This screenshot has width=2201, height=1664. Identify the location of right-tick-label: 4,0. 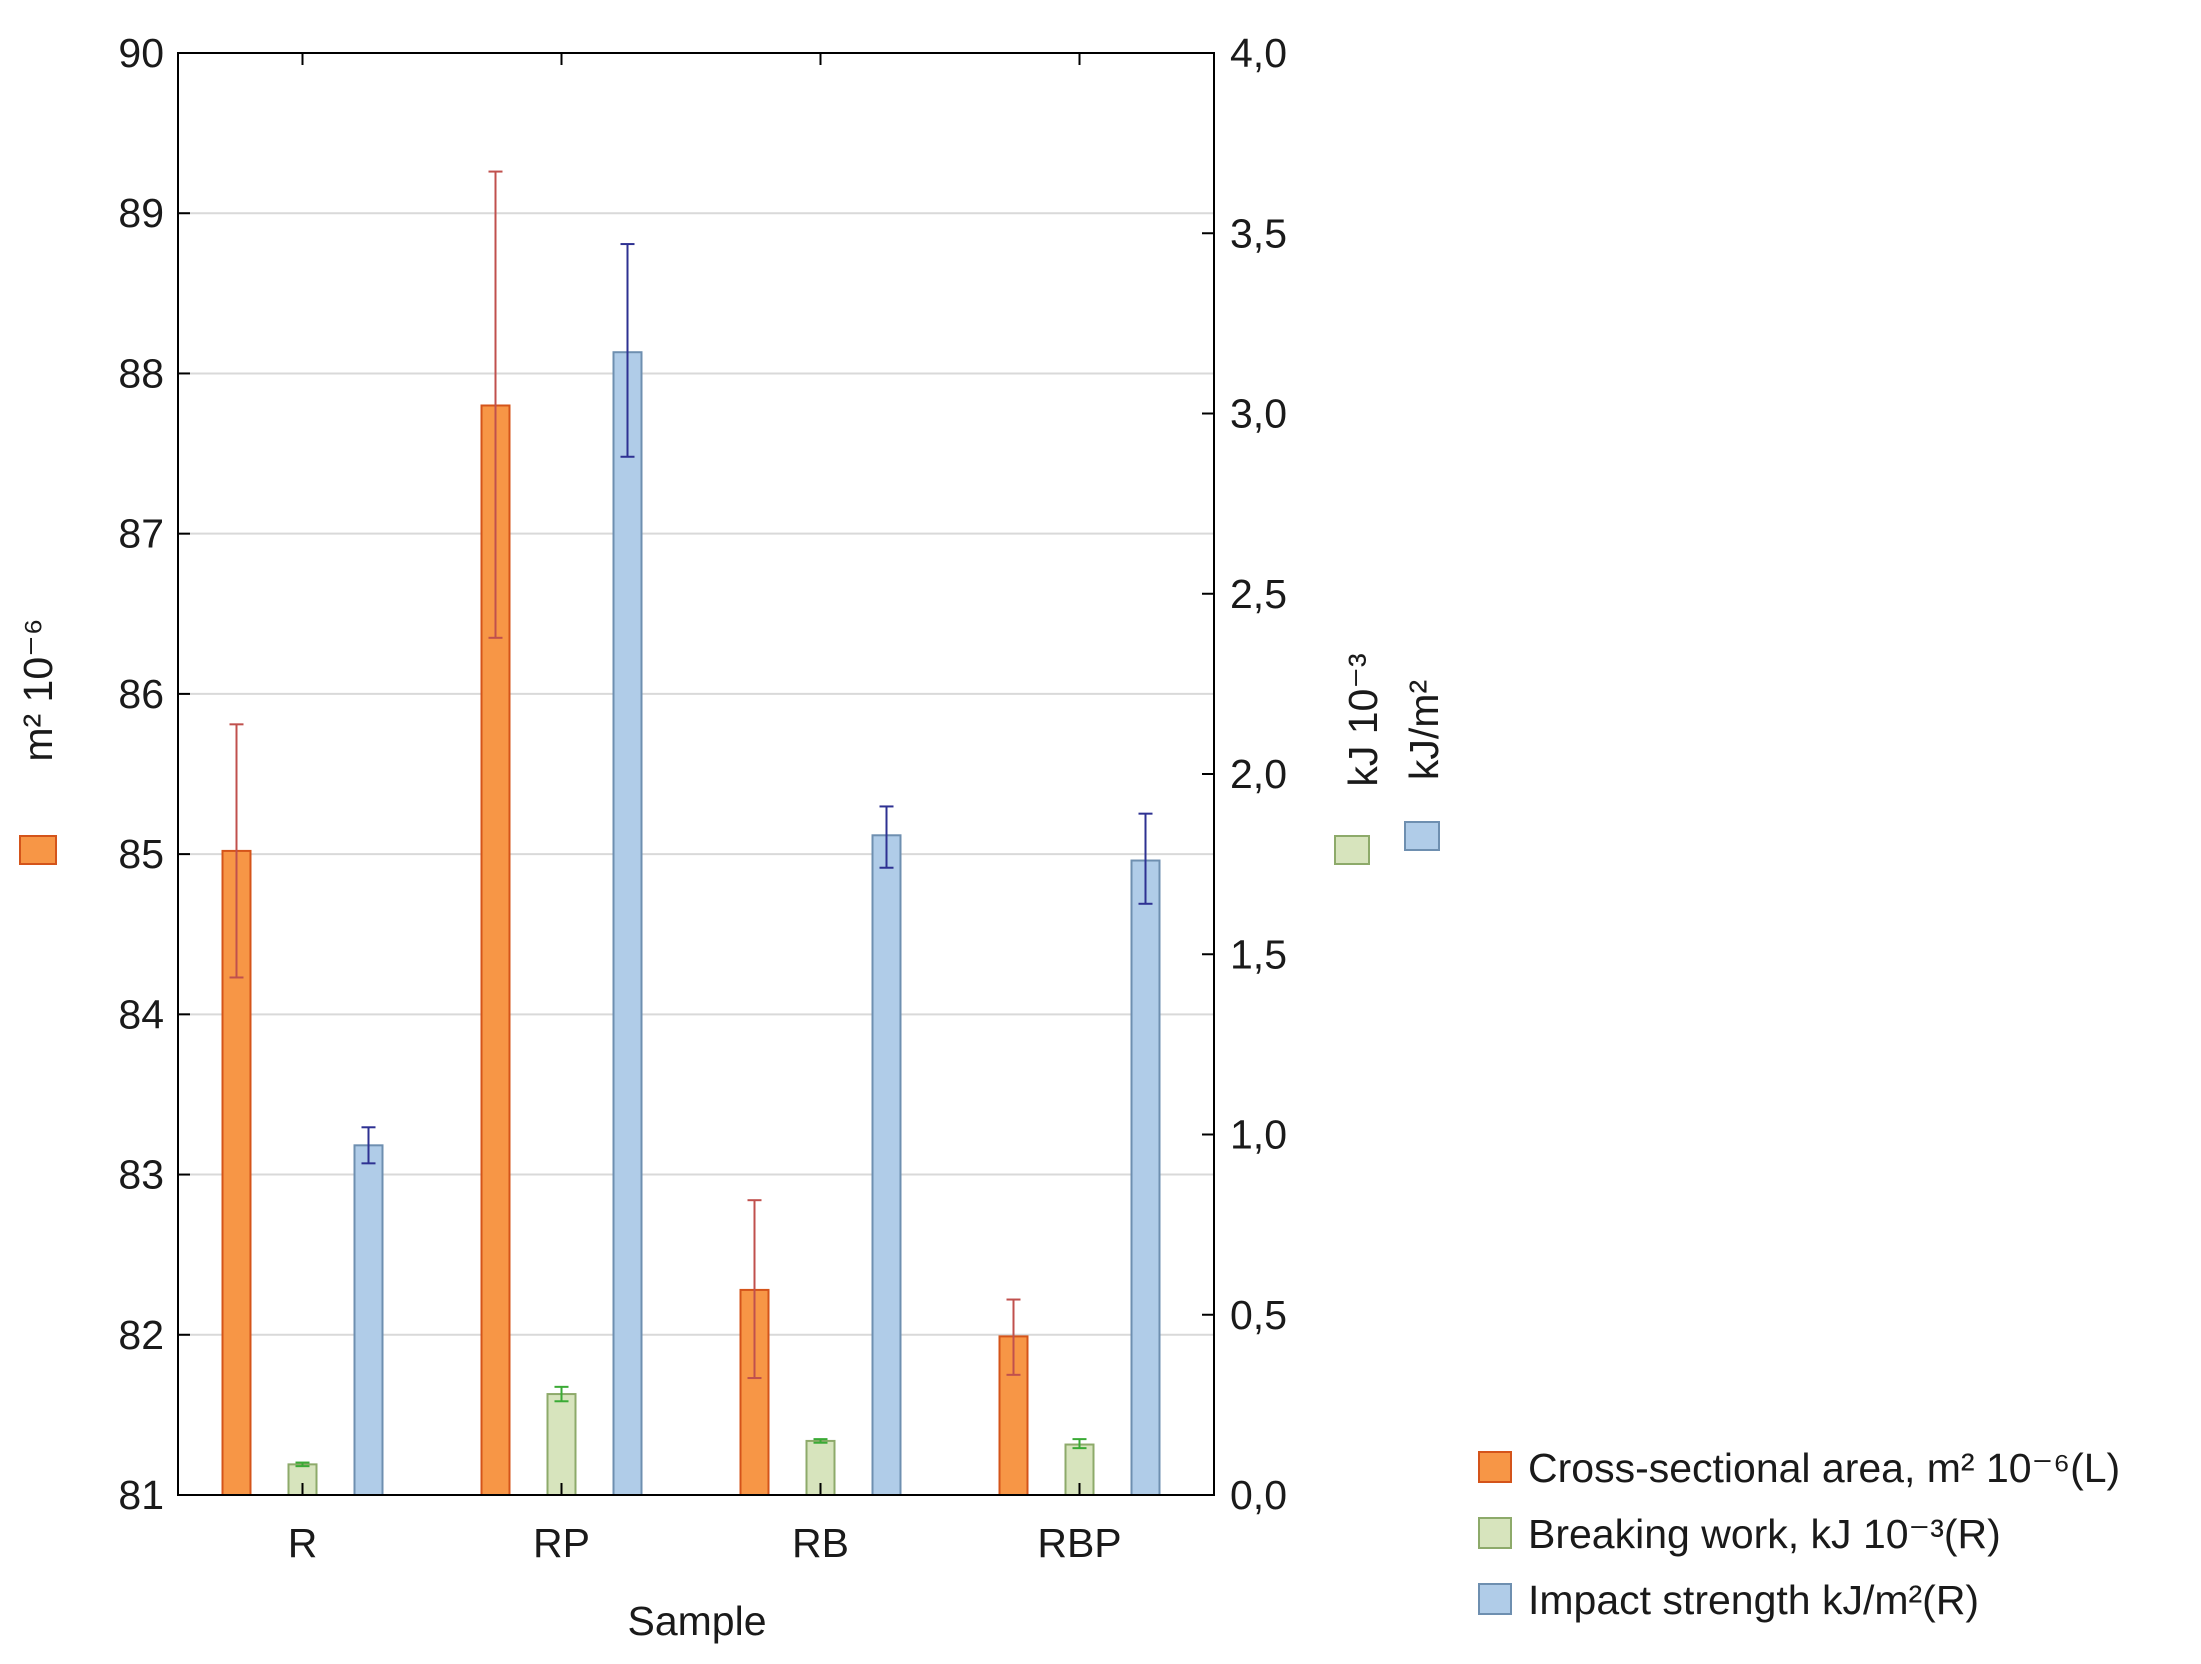
(1258, 53).